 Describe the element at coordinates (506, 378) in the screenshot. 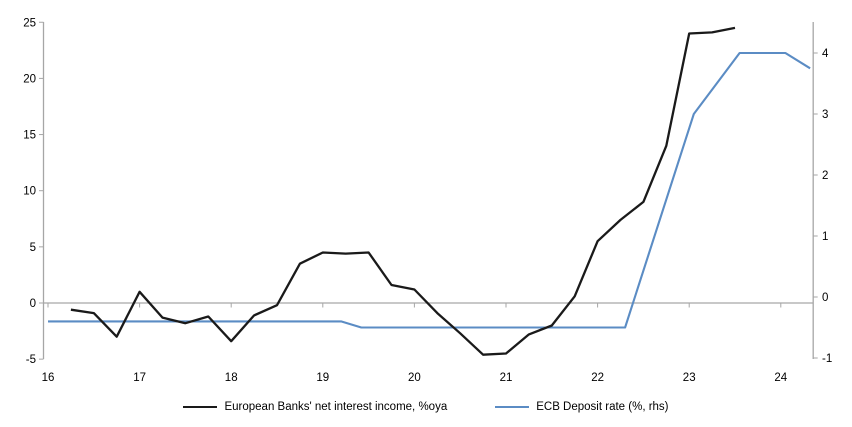

I see `x-axis-tick-label: 21` at that location.